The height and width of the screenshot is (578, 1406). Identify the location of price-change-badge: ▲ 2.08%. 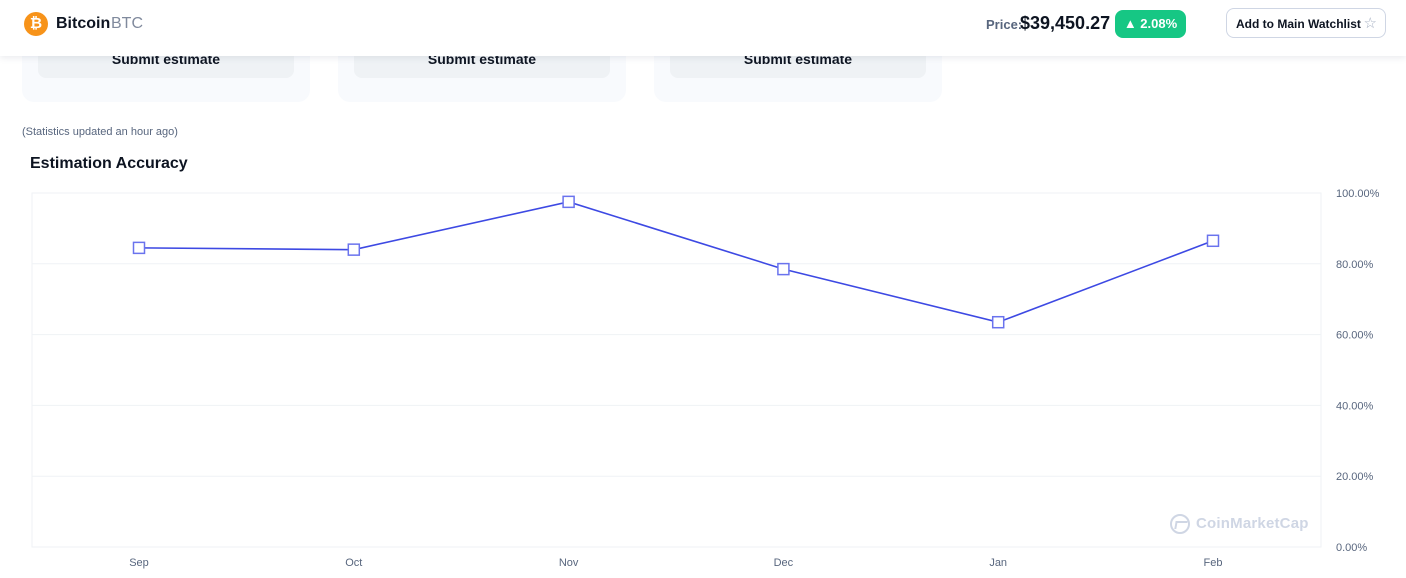
(1150, 24).